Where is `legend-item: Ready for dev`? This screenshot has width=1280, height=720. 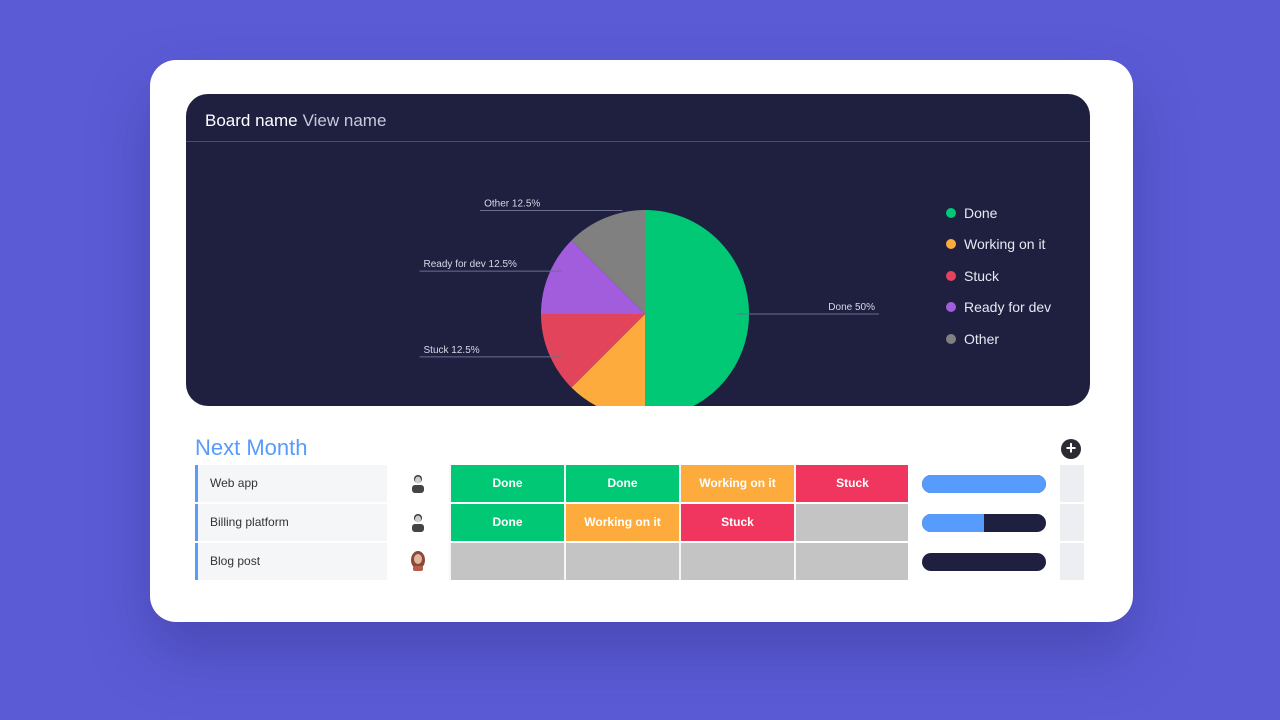
legend-item: Ready for dev is located at coordinates (1011, 308).